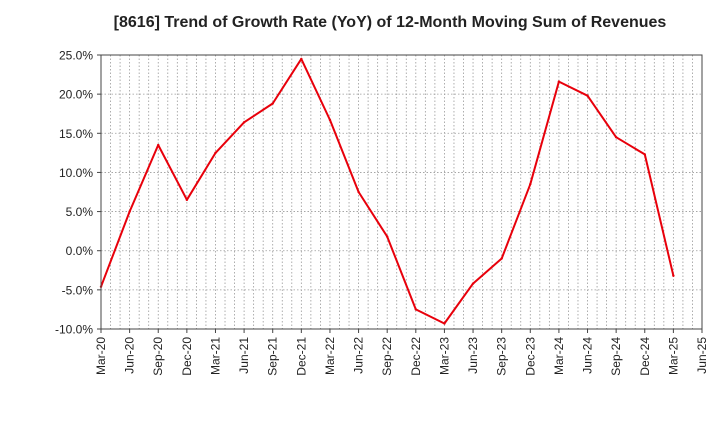 The height and width of the screenshot is (445, 720). I want to click on x-tick-label: Sep-21, so click(273, 356).